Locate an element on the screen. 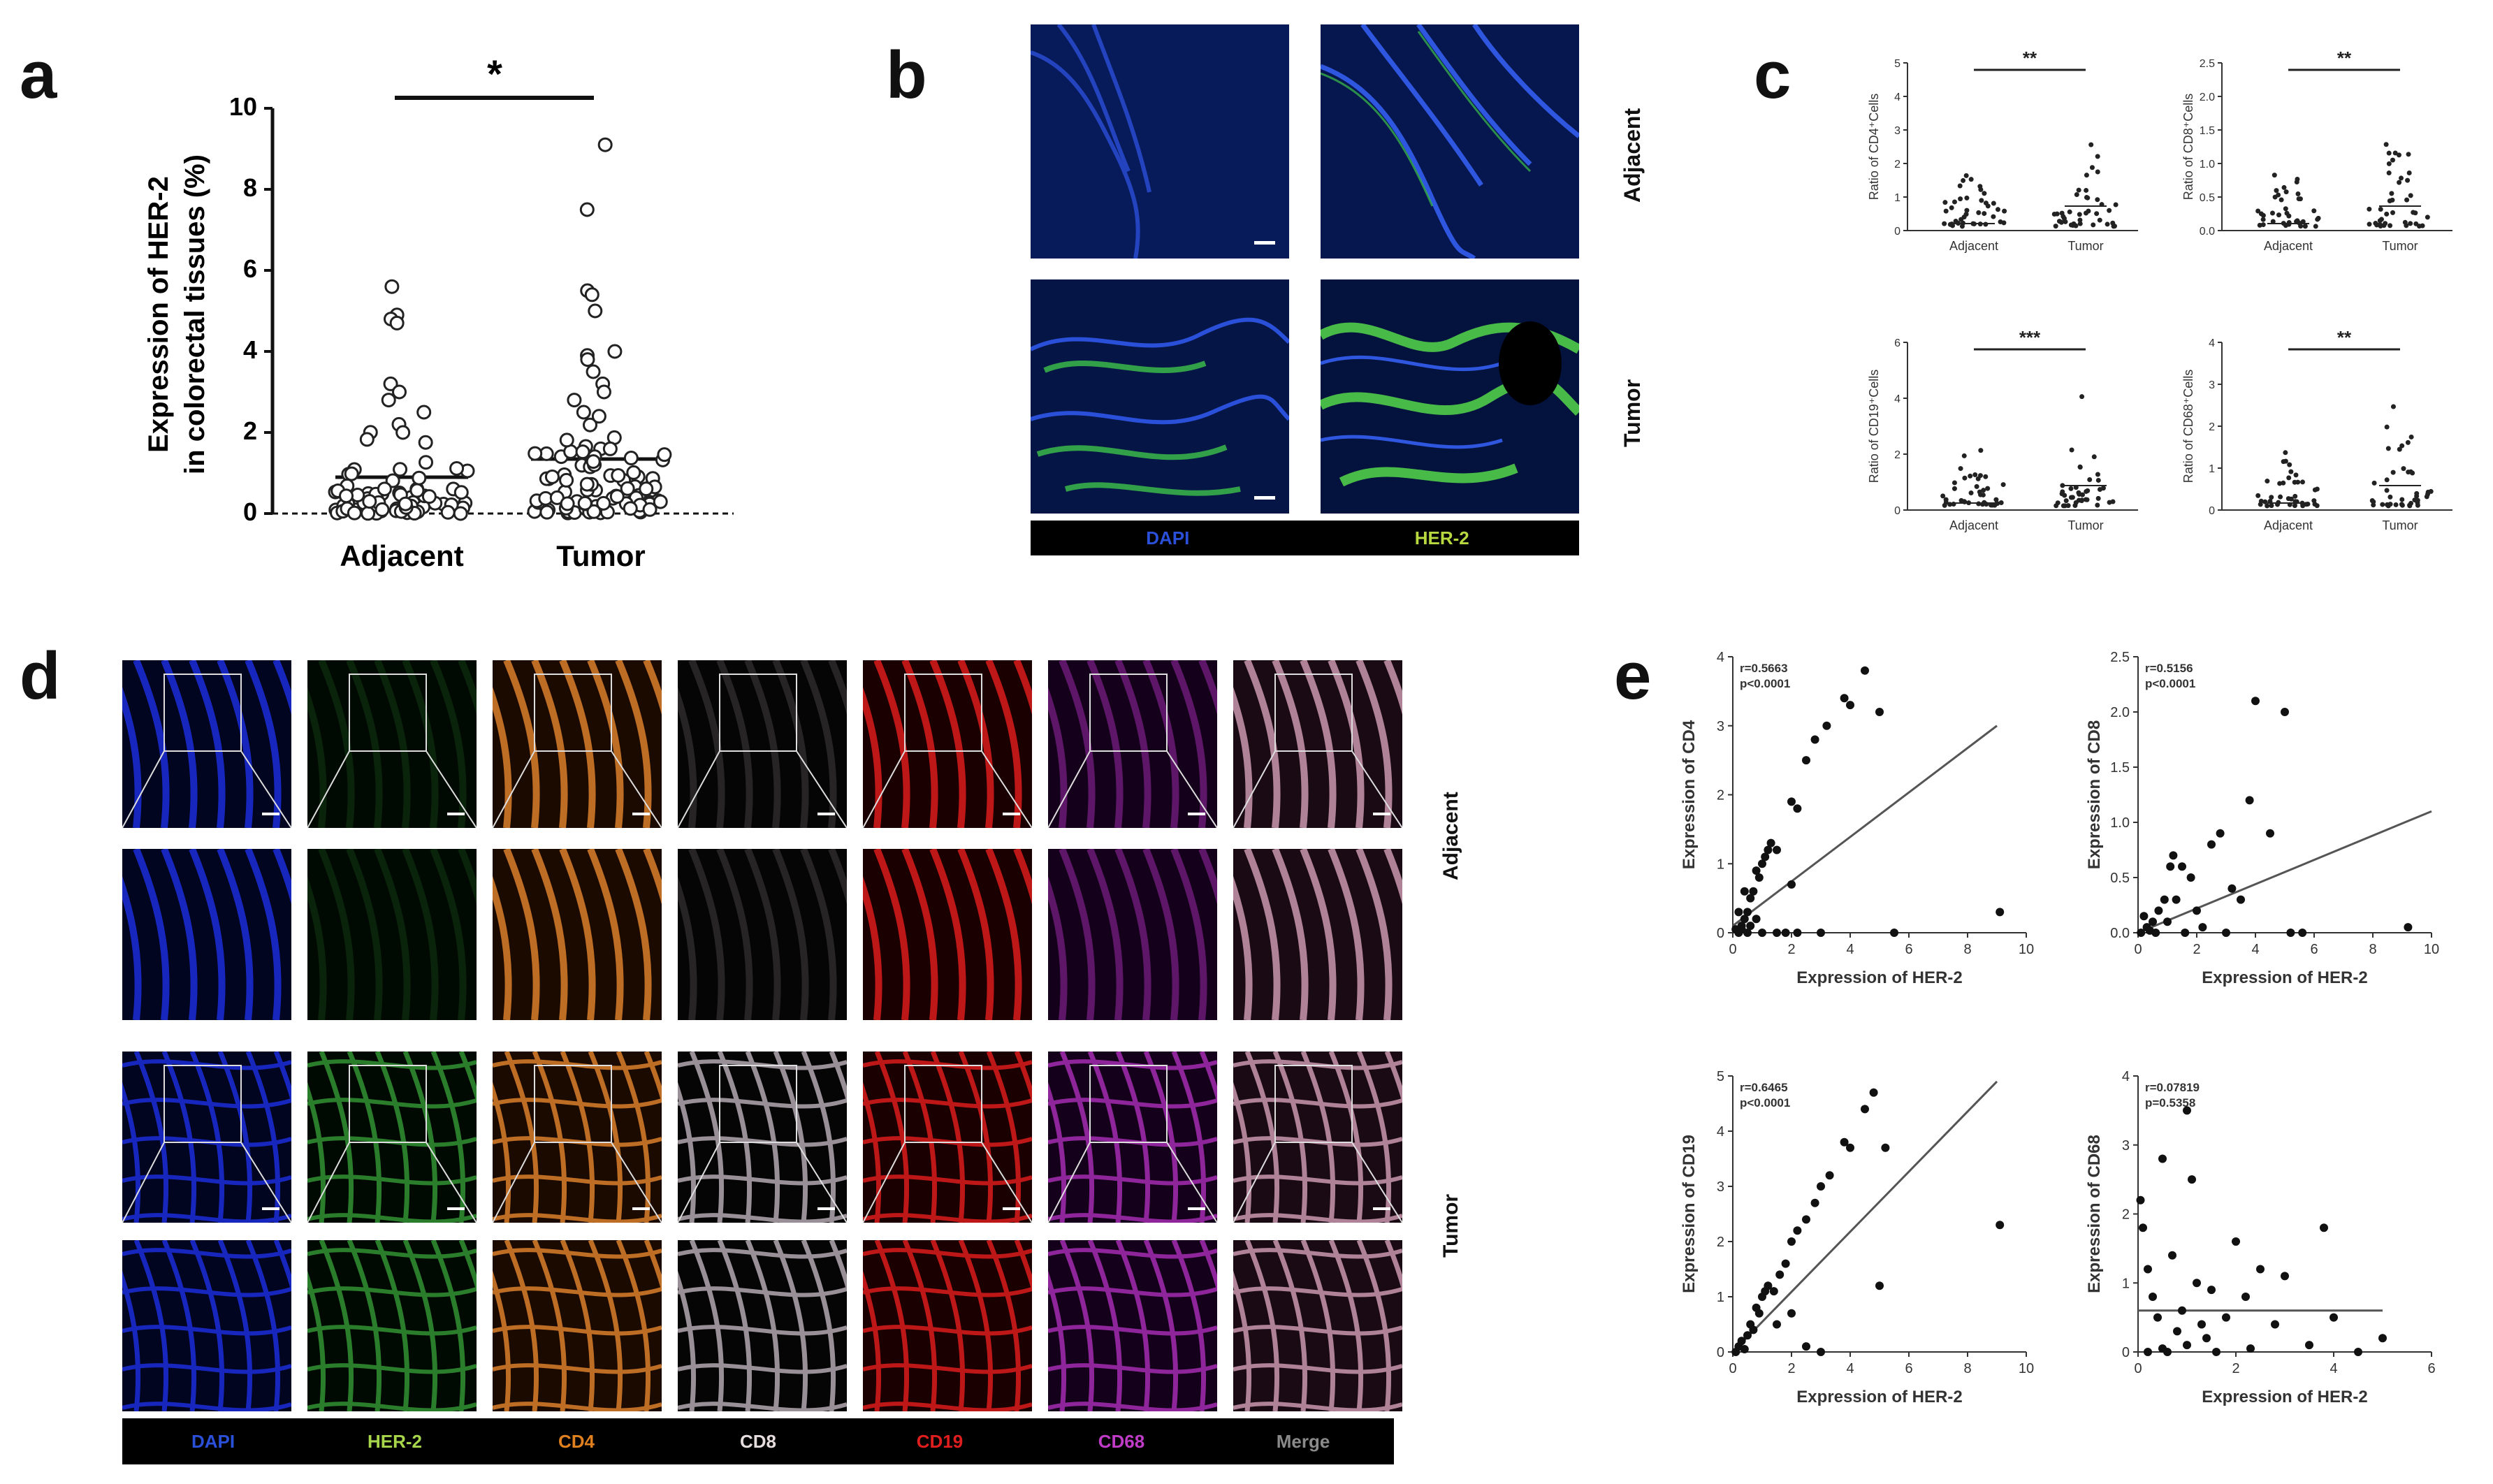  panel-c-ylabel: Ratio of CD4⁺Cells is located at coordinates (1874, 147).